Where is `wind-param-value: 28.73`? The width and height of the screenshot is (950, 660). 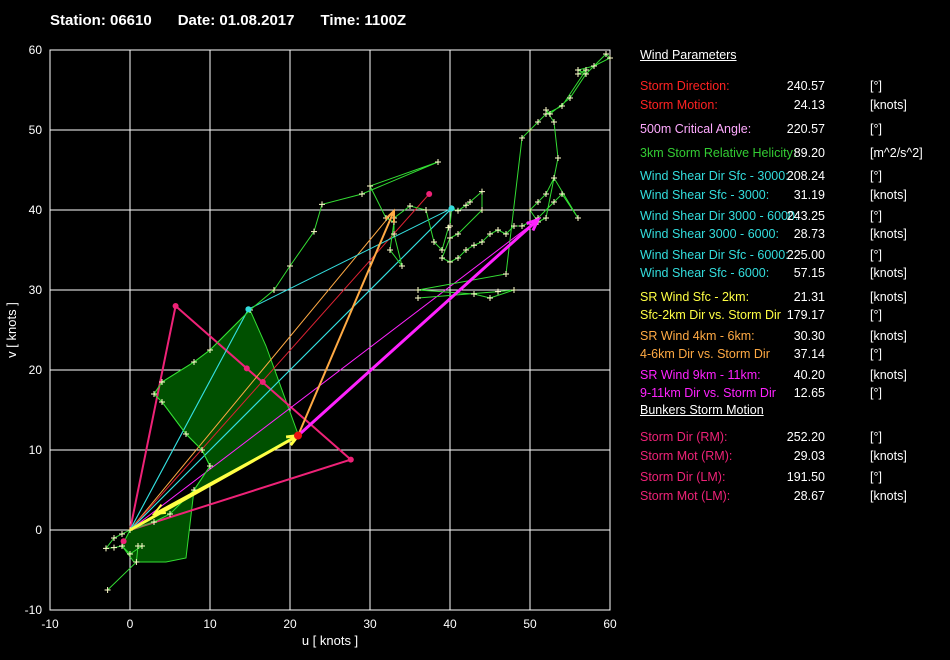
wind-param-value: 28.73 is located at coordinates (809, 234).